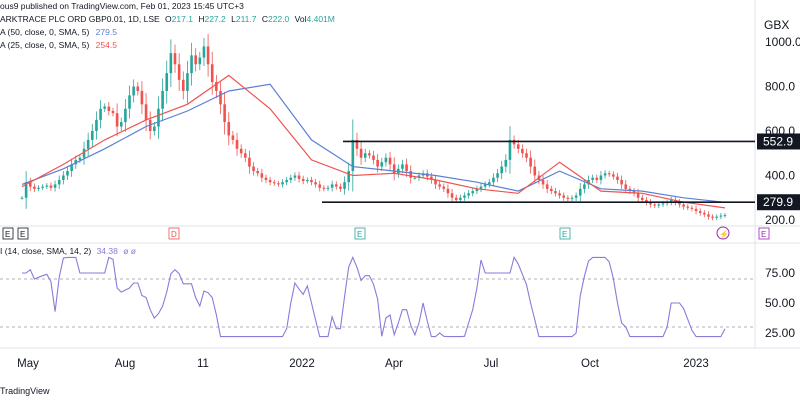  Describe the element at coordinates (363, 364) in the screenshot. I see `time-axis: May Aug 11 2022 Apr Jul Oct 2023` at that location.